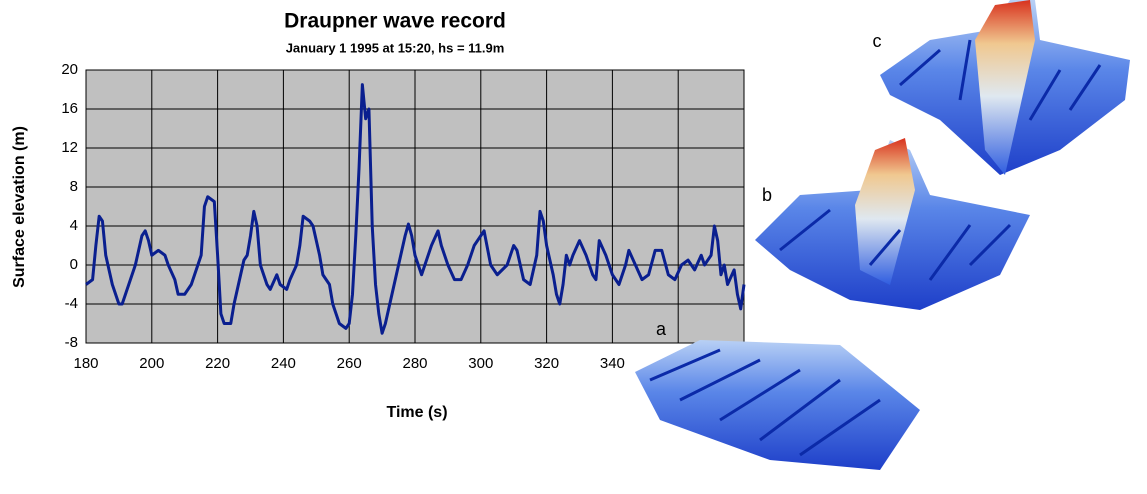 The height and width of the screenshot is (494, 1147). What do you see at coordinates (74, 264) in the screenshot?
I see `y-tick-label: 0` at bounding box center [74, 264].